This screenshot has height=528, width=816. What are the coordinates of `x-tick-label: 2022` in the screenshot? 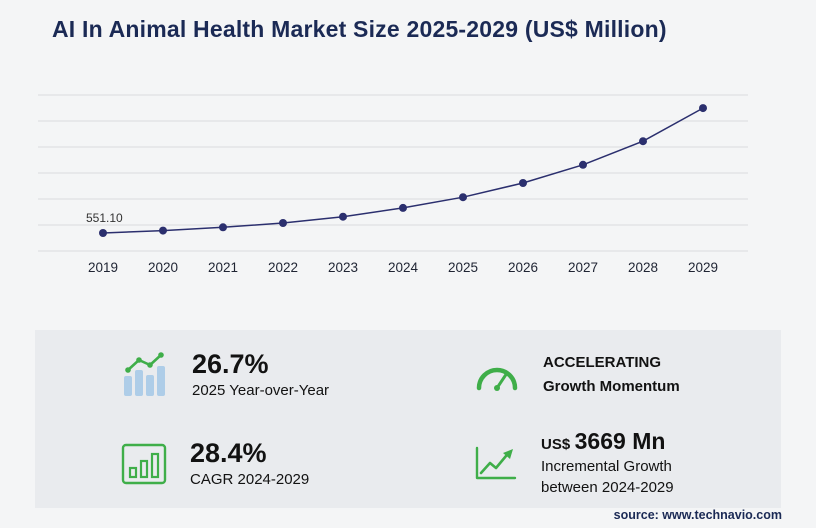 It's located at (283, 267).